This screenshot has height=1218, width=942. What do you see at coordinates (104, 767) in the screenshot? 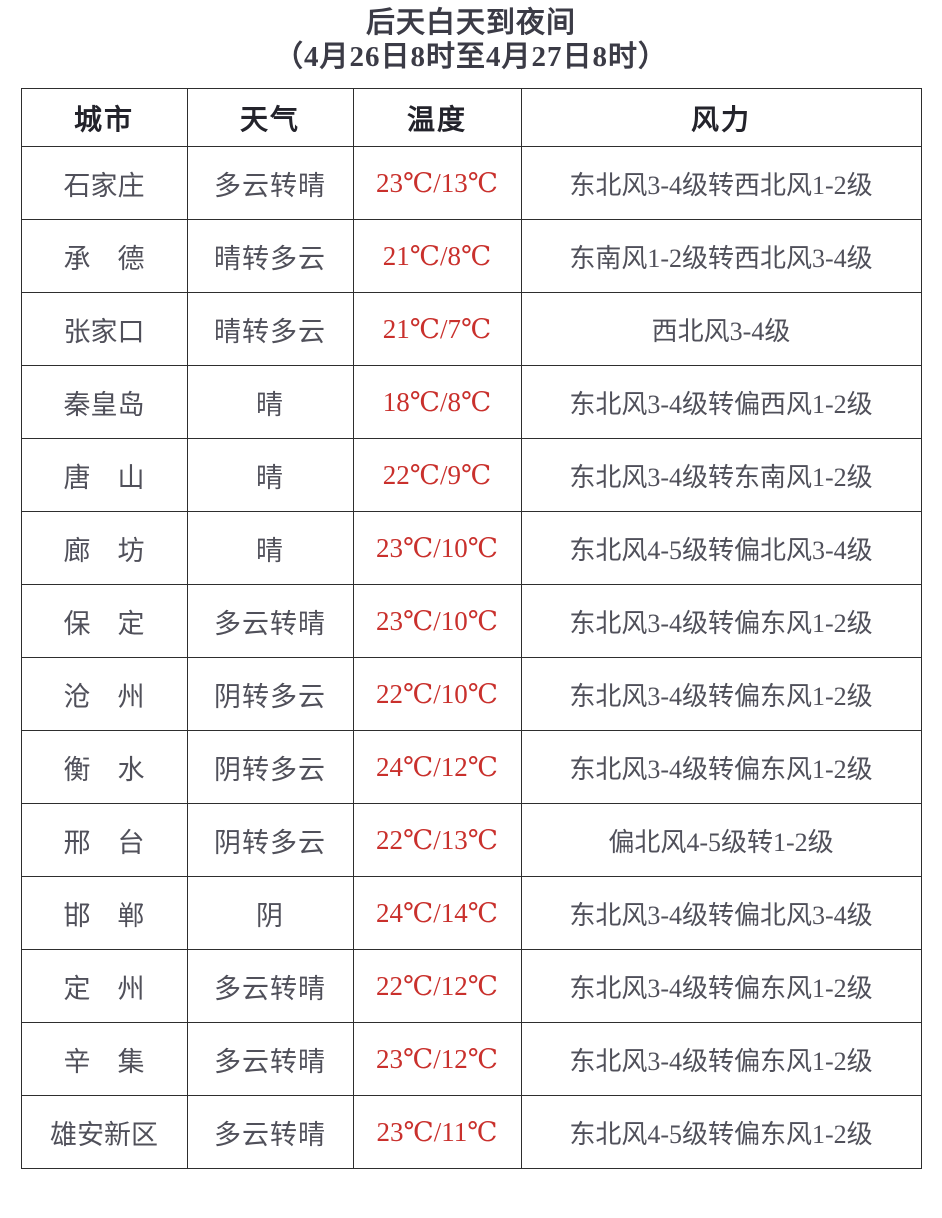
I see `city-cell: 衡 水` at bounding box center [104, 767].